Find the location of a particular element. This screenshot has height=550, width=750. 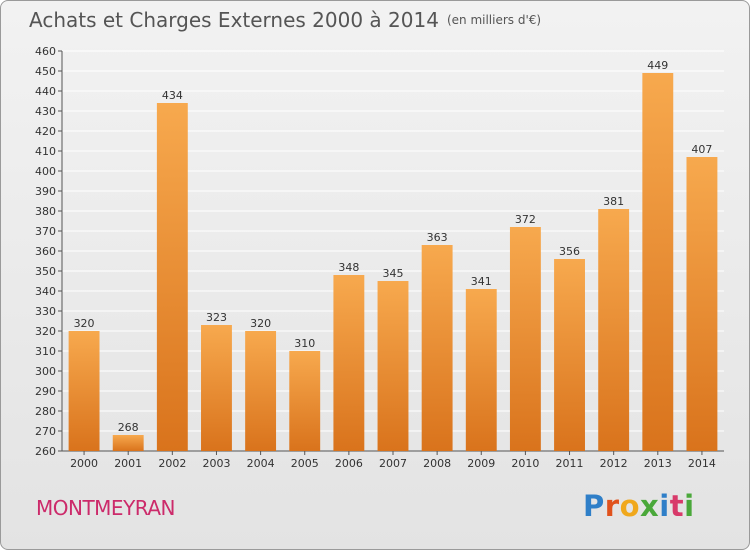

y-tick-label: 260 is located at coordinates (45, 451).